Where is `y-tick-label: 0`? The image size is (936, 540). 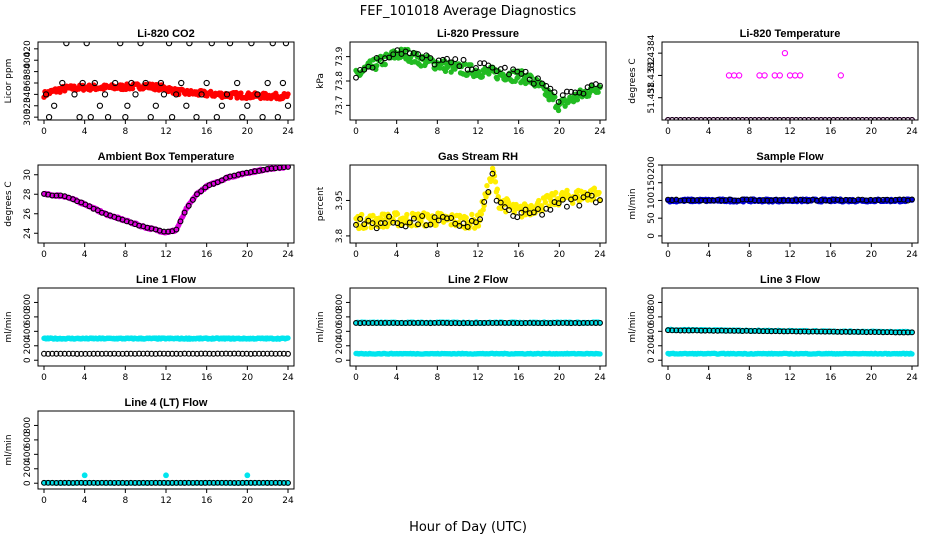
y-tick-label: 0 is located at coordinates (28, 360).